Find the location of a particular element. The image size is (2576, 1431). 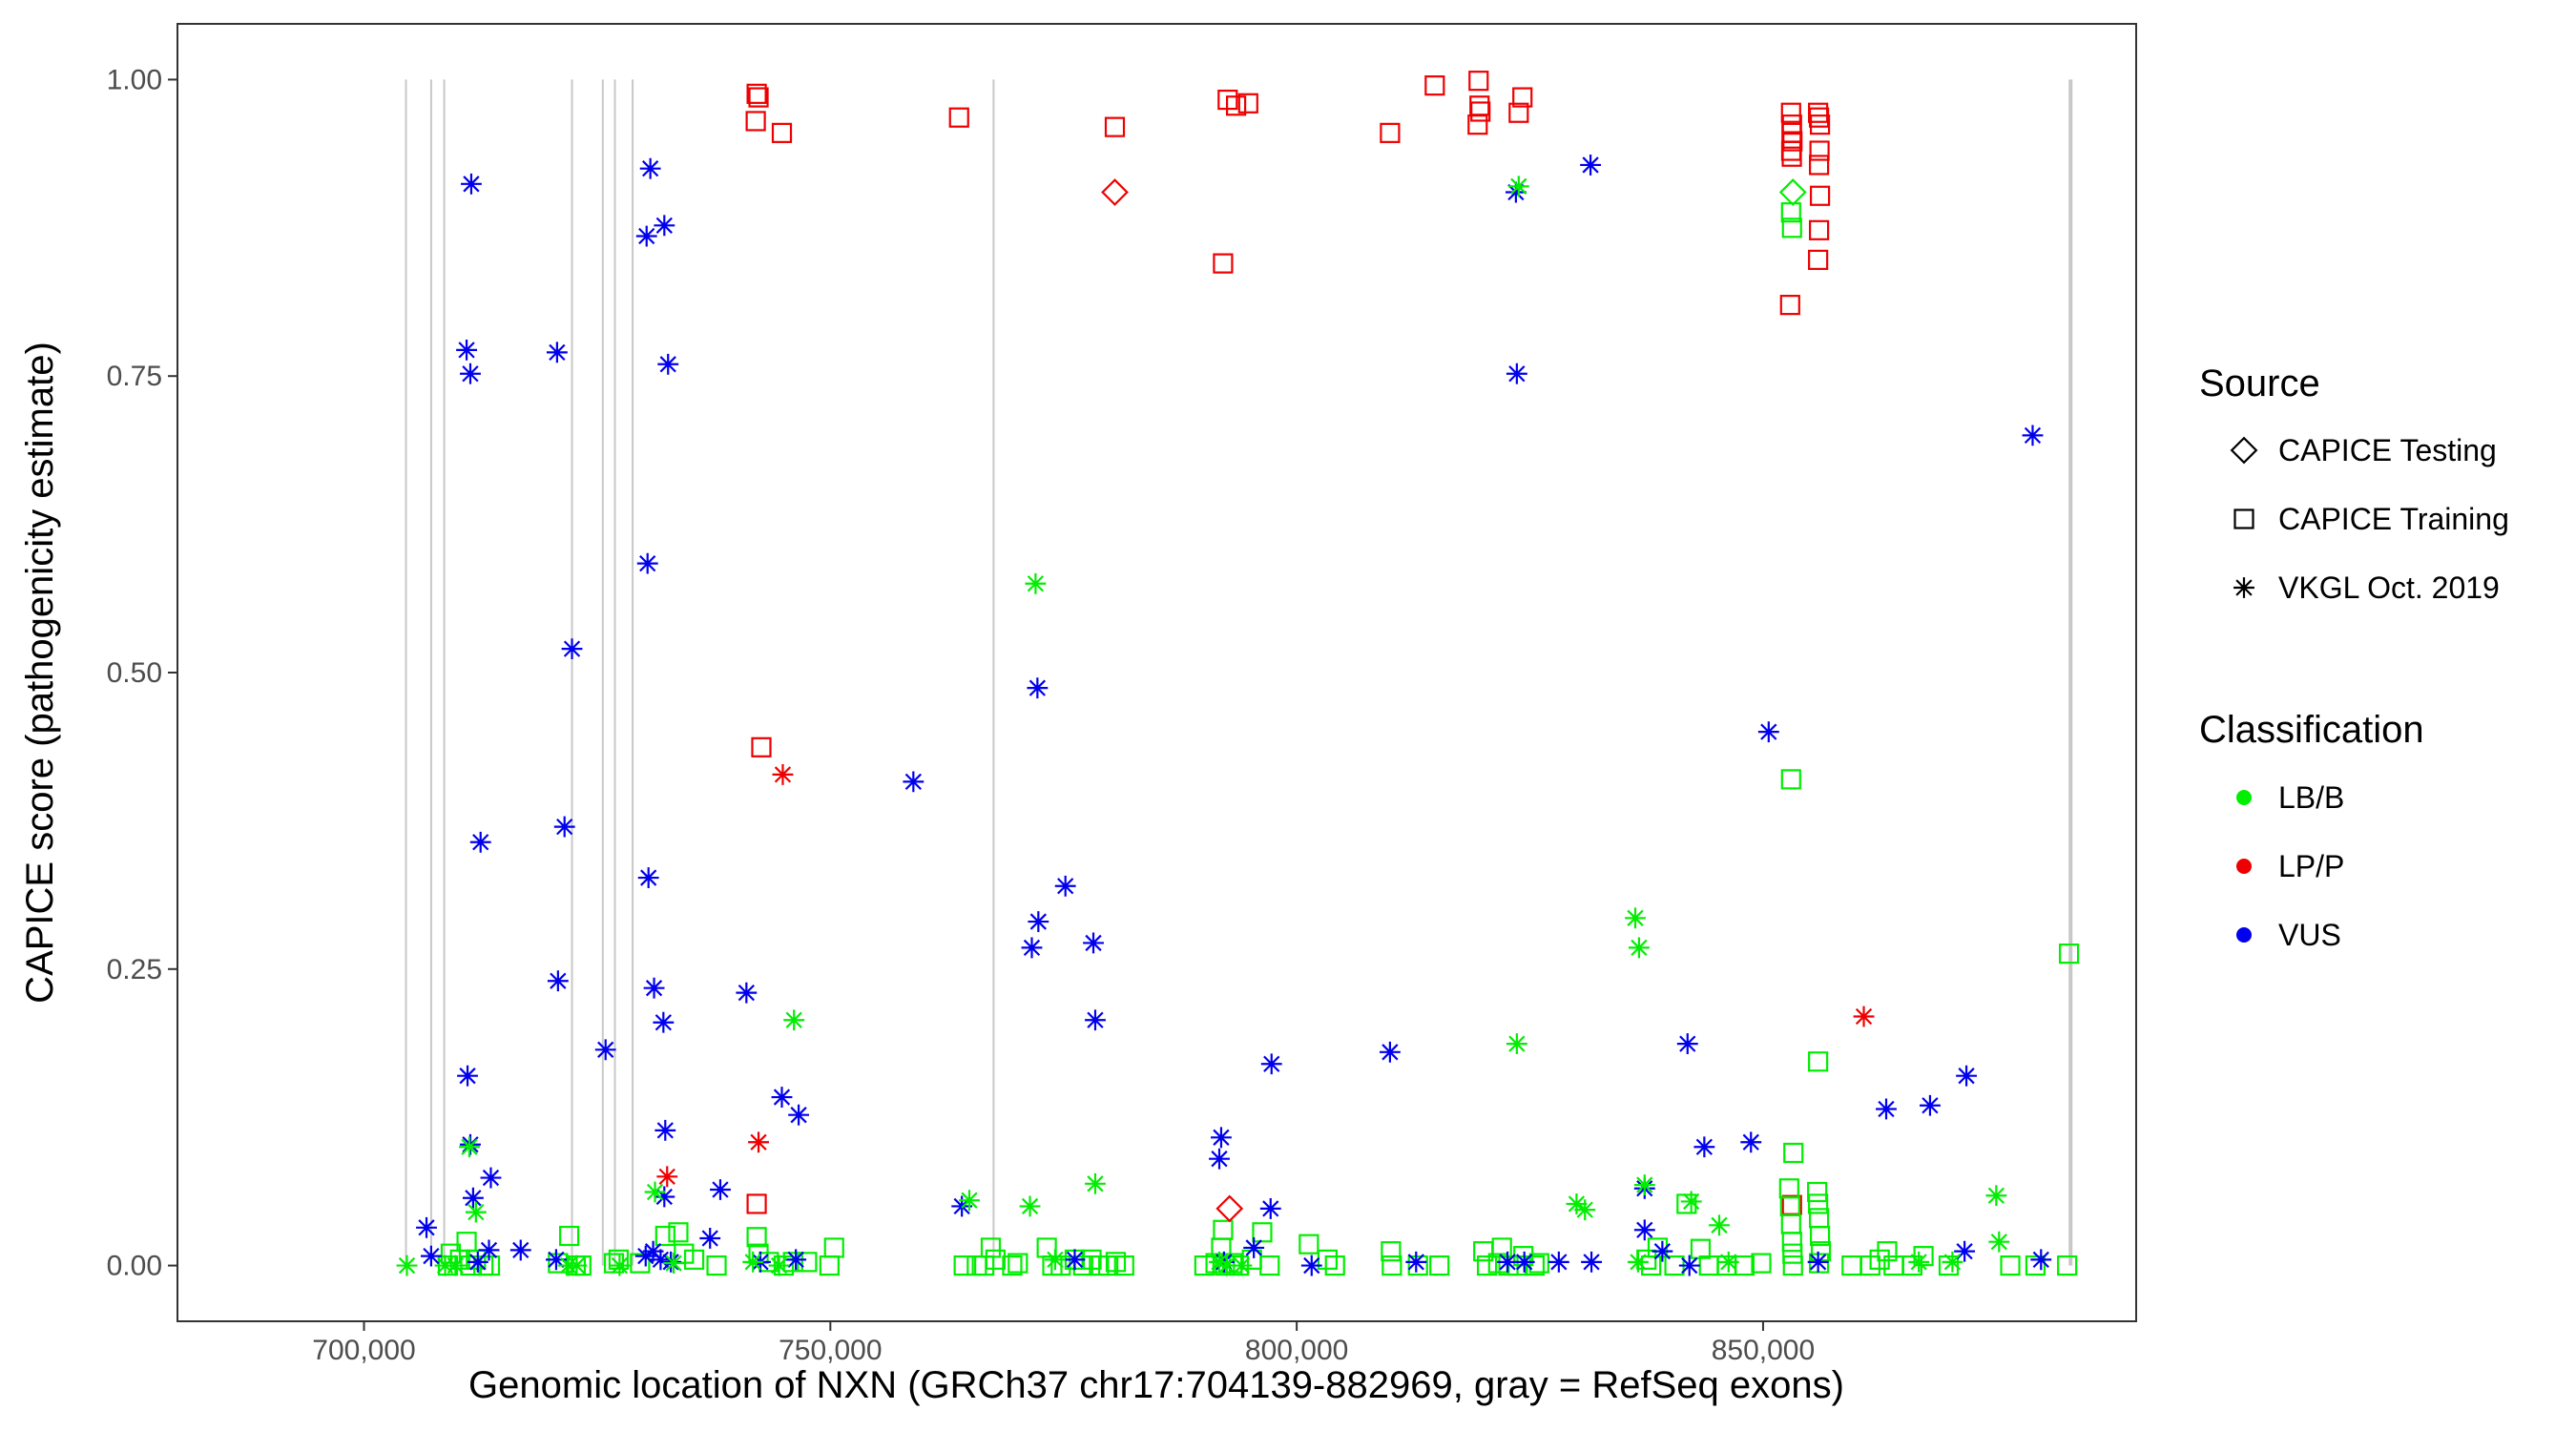

y-axis-title: CAPICE score (pathogenicity estimate) is located at coordinates (40, 673).